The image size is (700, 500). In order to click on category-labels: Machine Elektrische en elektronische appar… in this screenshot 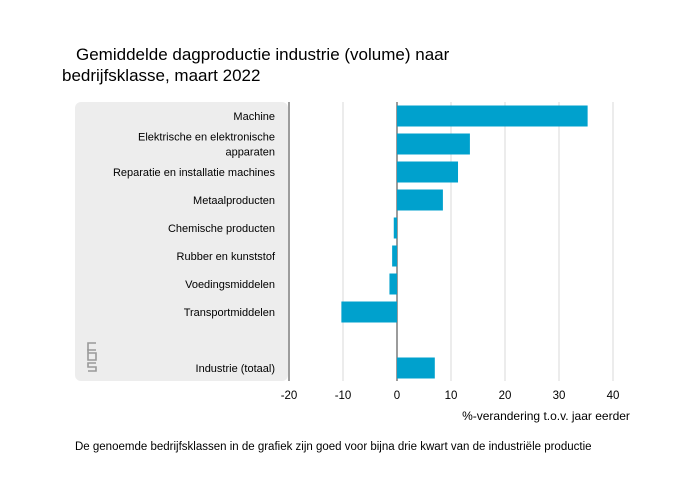, I will do `click(194, 243)`.